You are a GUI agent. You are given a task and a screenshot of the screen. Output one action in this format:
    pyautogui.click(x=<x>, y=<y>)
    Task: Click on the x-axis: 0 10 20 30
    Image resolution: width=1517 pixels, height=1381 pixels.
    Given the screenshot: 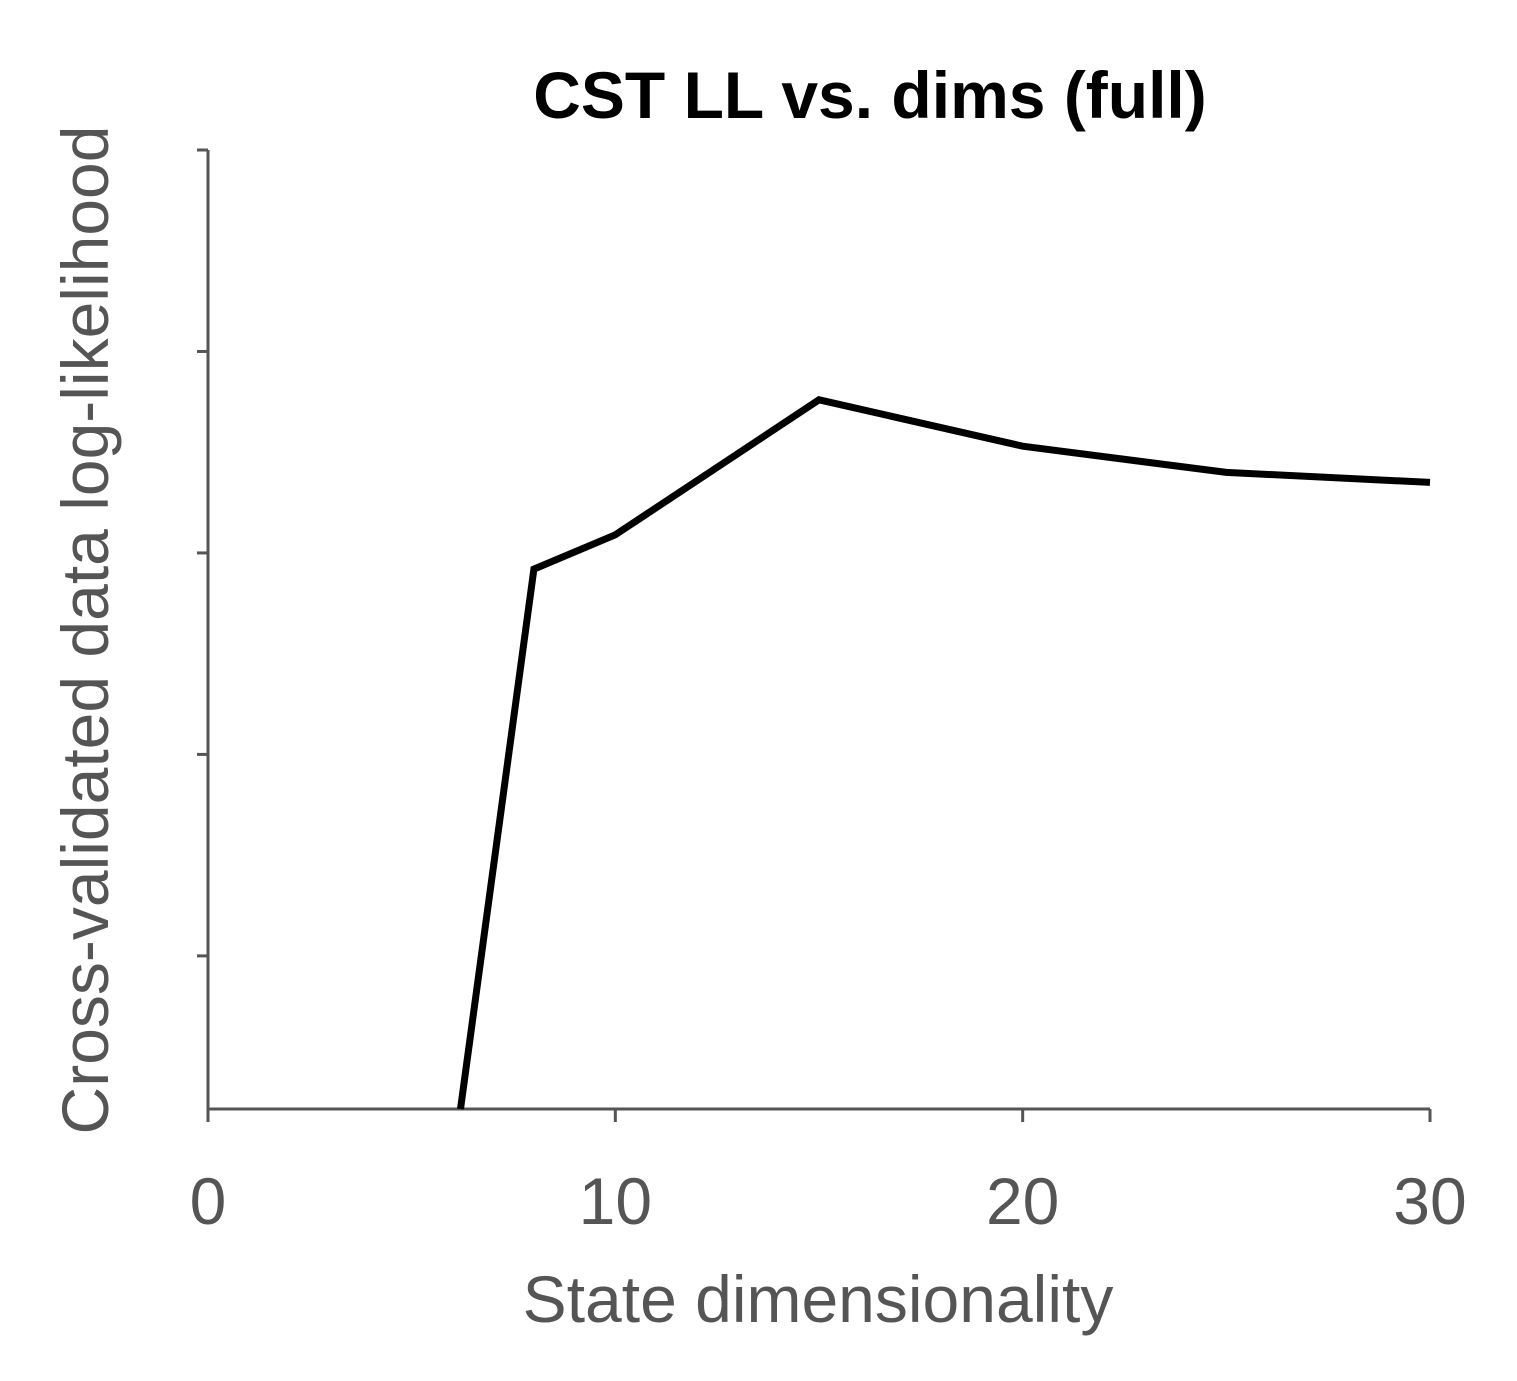 What is the action you would take?
    pyautogui.click(x=828, y=1172)
    